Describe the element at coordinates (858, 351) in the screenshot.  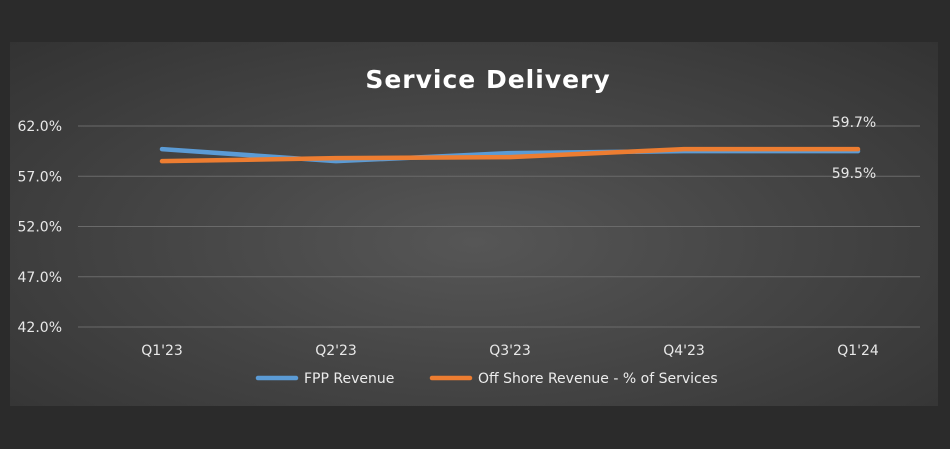
I see `x-tick-label: Q1'24` at that location.